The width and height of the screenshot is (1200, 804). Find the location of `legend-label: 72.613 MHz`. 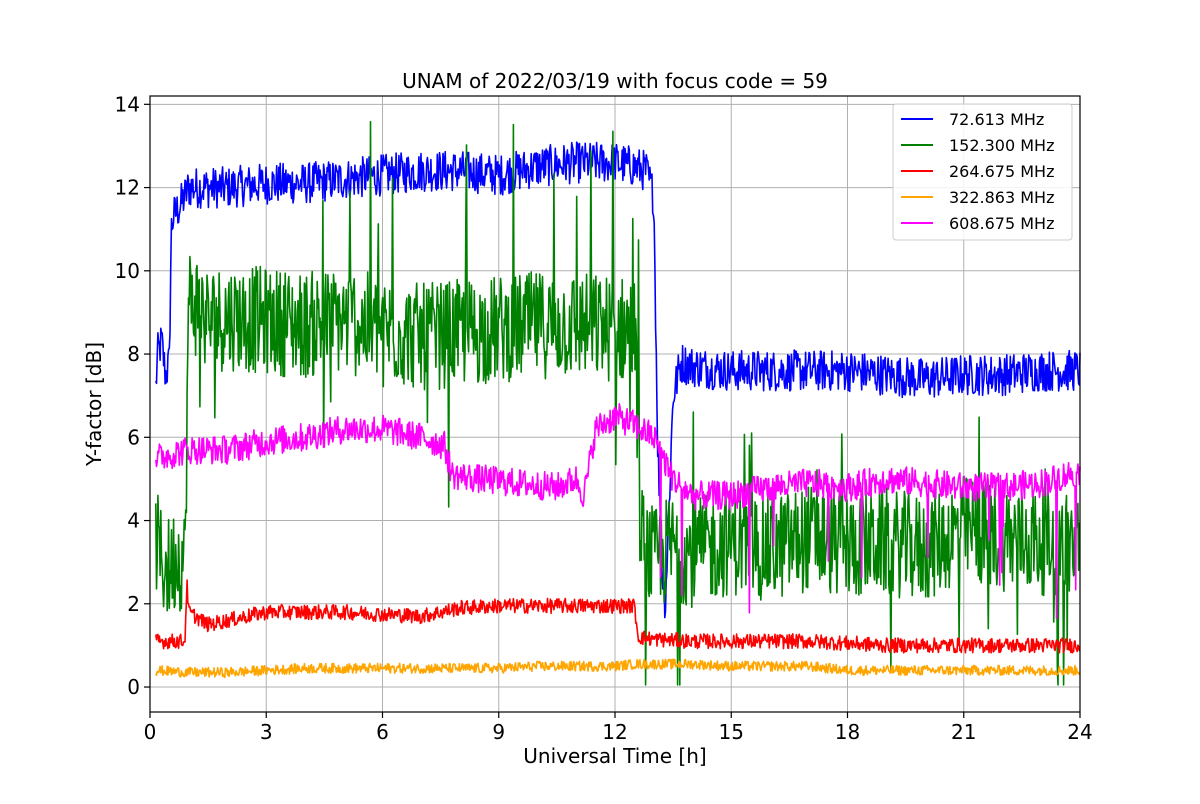

legend-label: 72.613 MHz is located at coordinates (996, 119).